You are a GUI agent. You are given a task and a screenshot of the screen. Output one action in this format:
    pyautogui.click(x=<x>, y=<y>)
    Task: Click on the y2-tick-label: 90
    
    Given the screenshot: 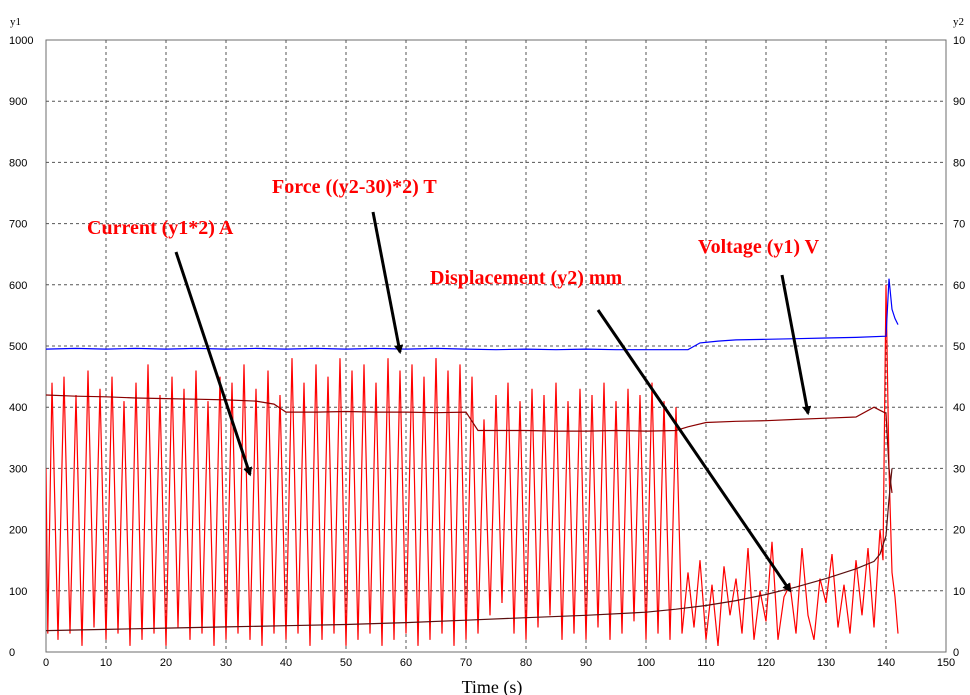 What is the action you would take?
    pyautogui.click(x=959, y=102)
    